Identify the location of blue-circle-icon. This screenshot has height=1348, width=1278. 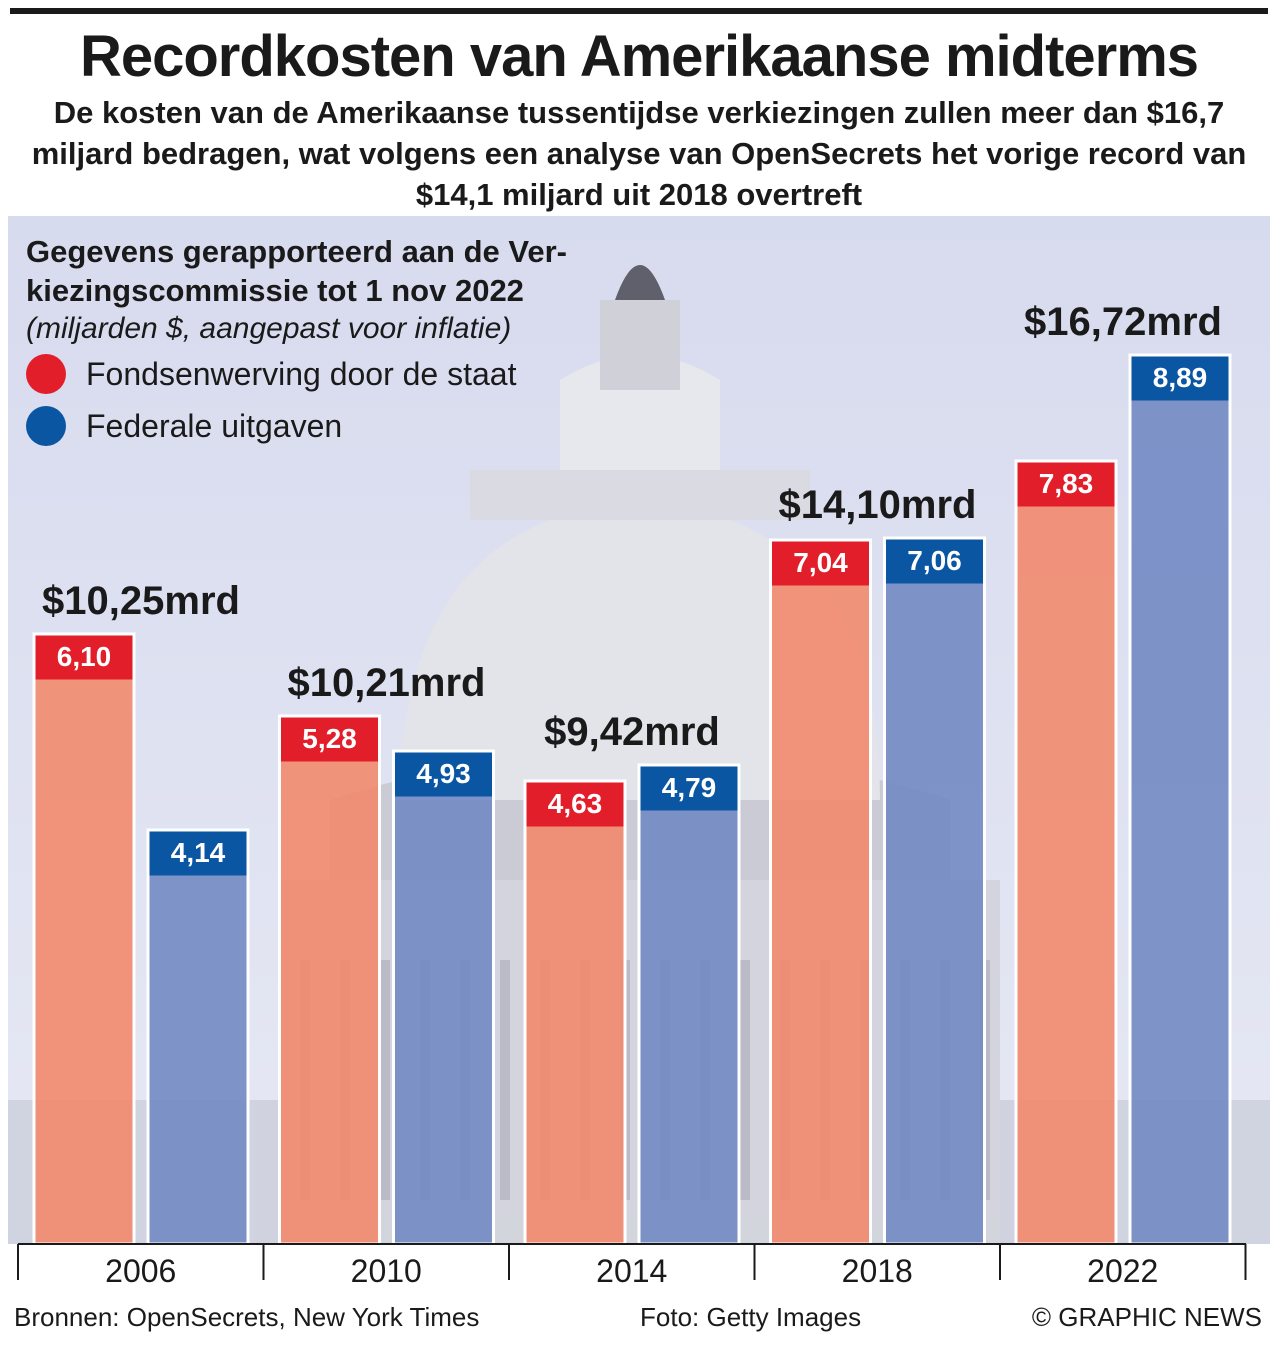
(46, 426).